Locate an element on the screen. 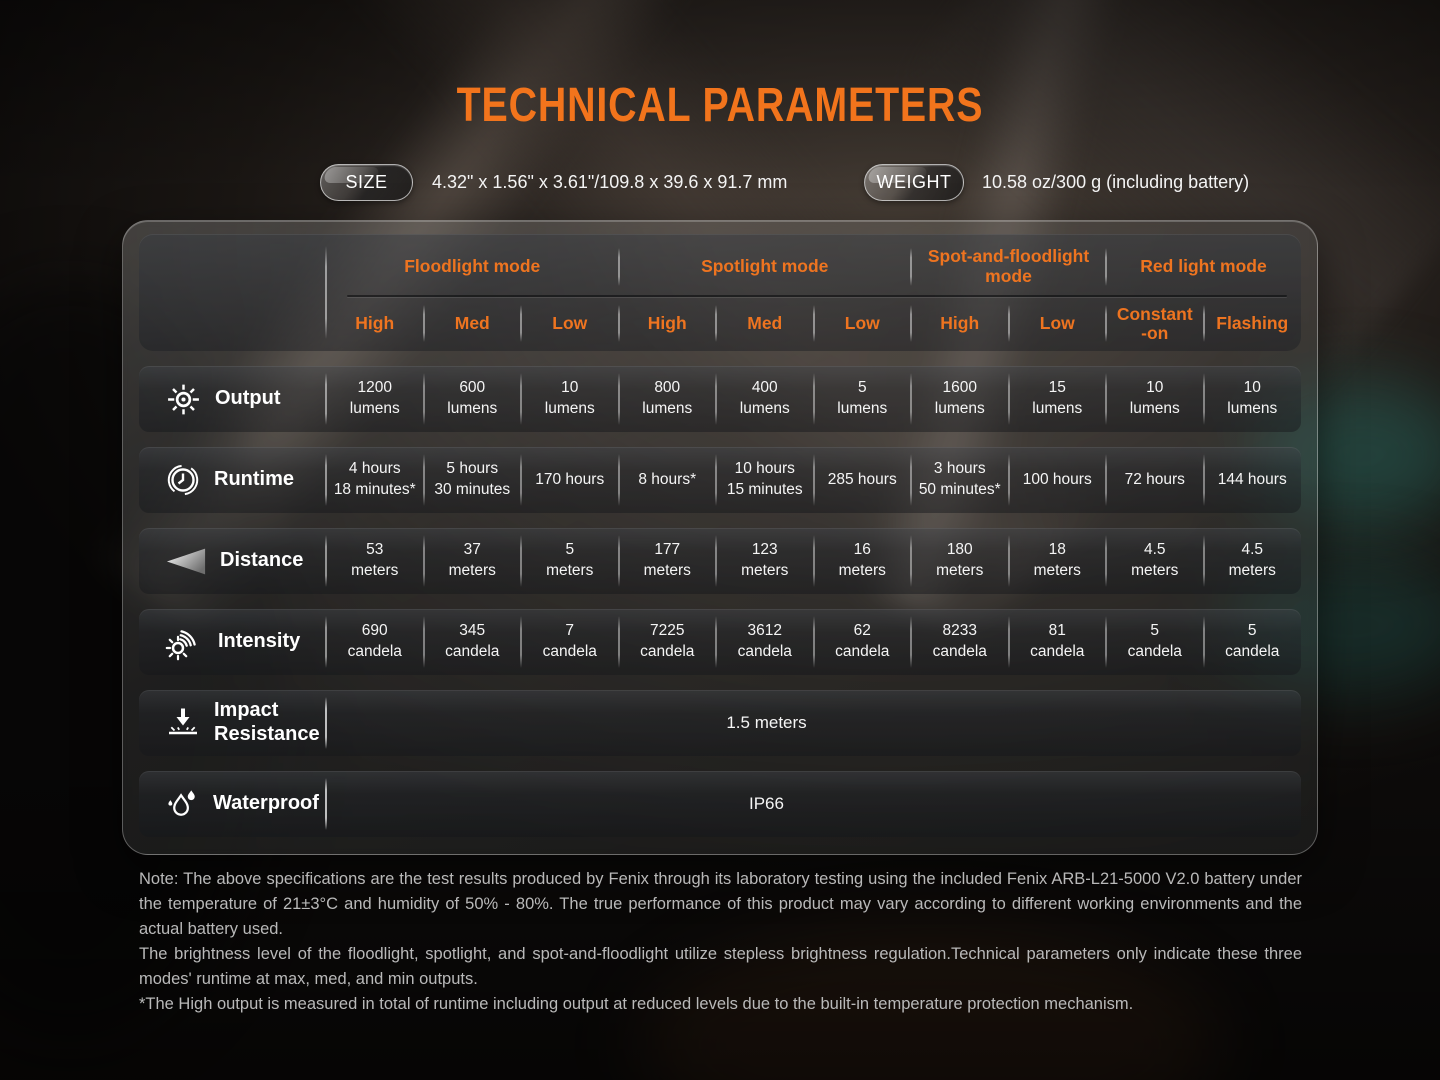  size-badge-label: SIZE is located at coordinates (366, 182).